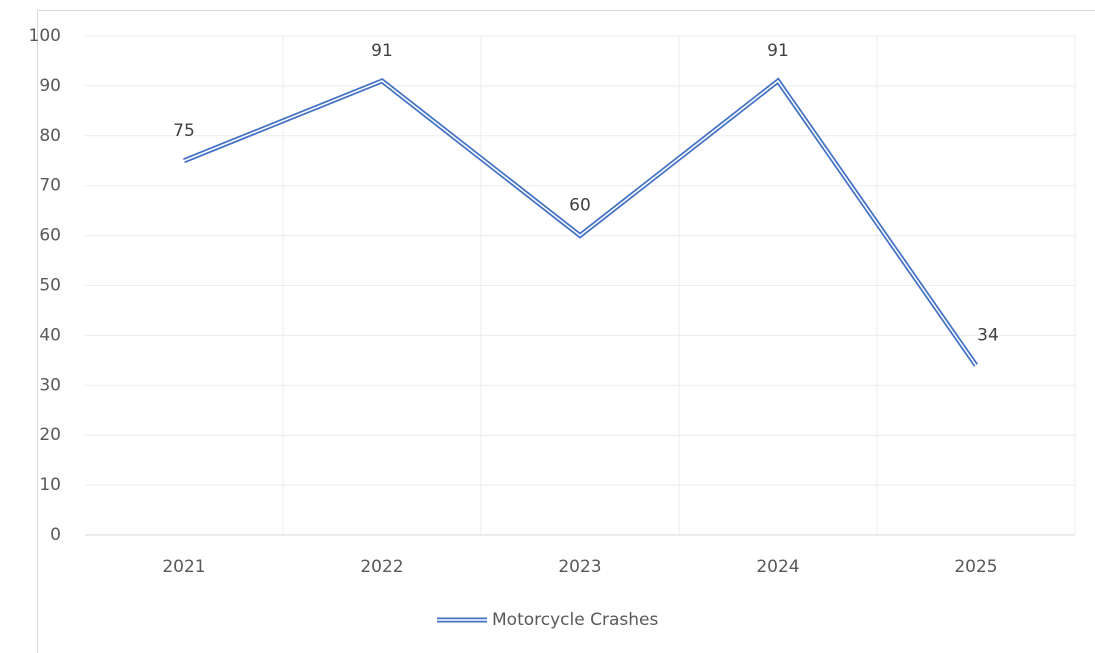 The width and height of the screenshot is (1095, 653). Describe the element at coordinates (50, 435) in the screenshot. I see `y-tick-label: 20` at that location.